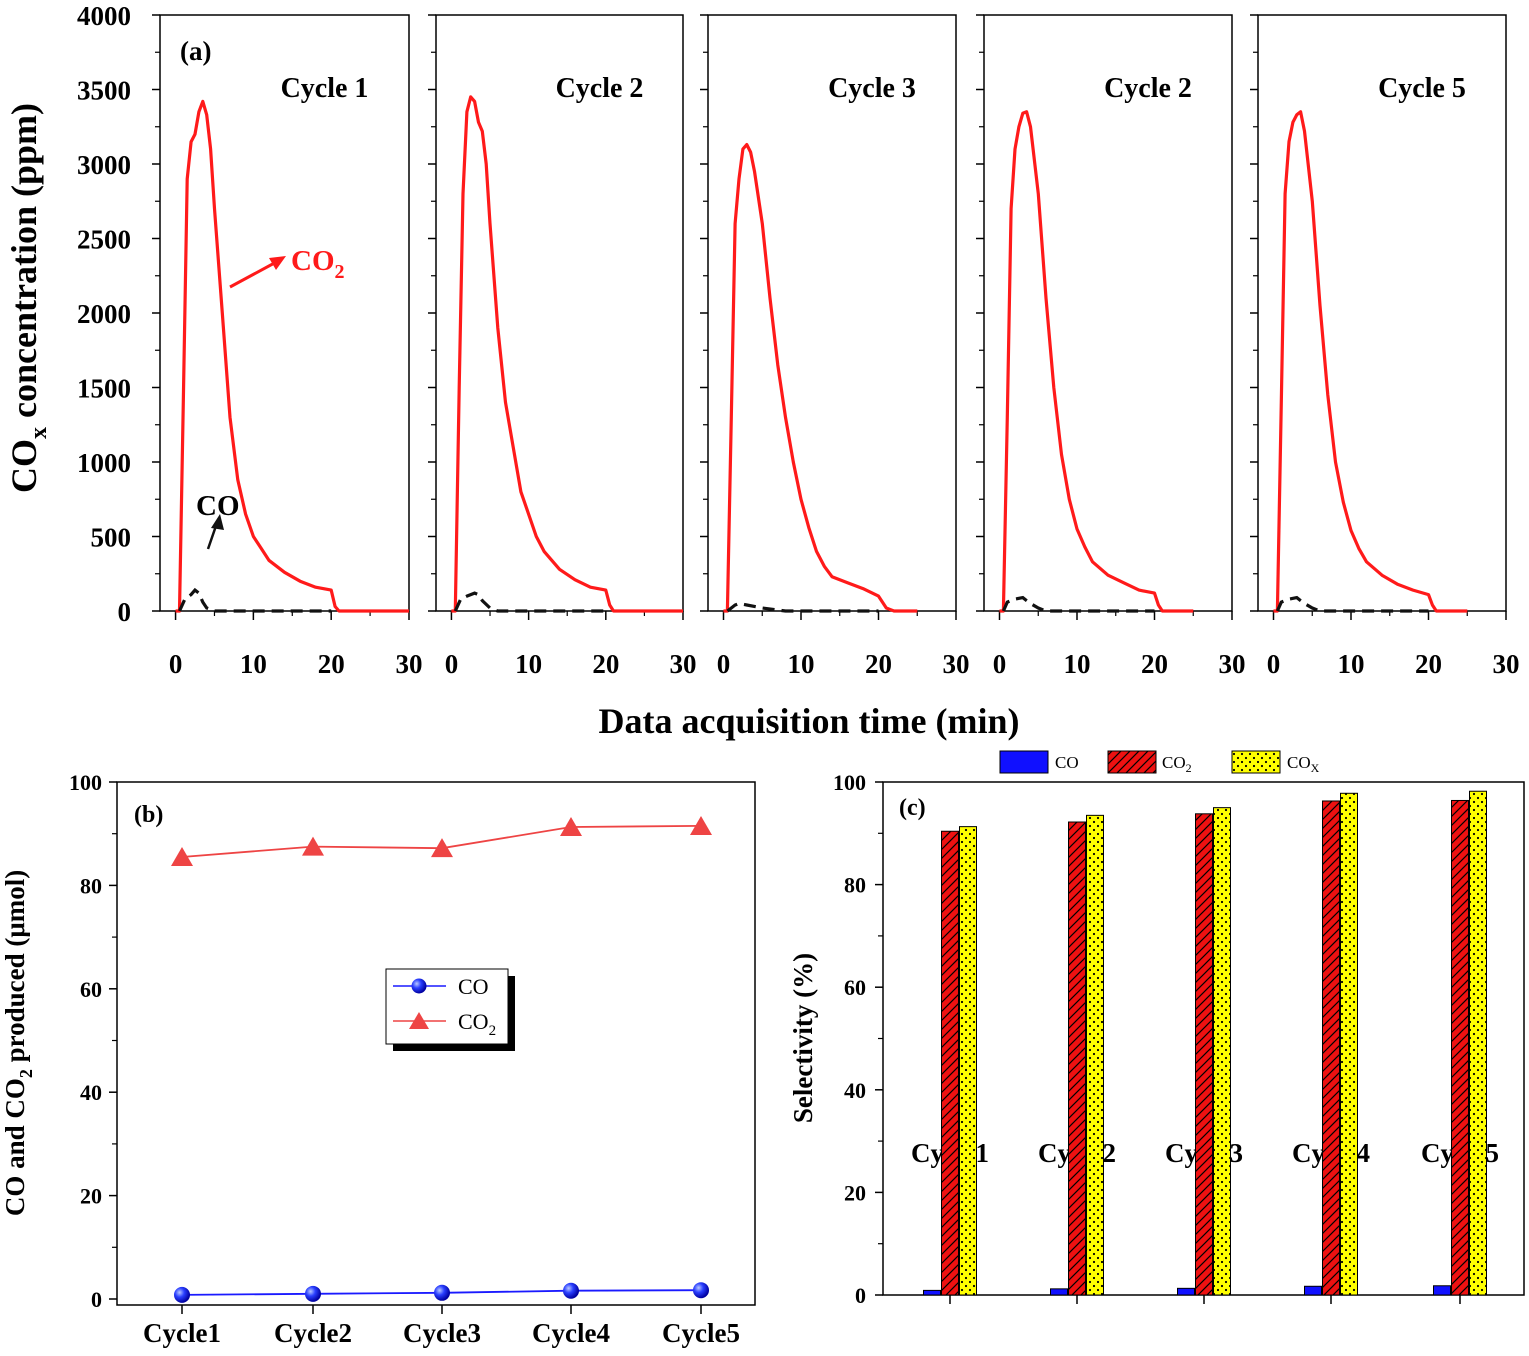 This screenshot has height=1356, width=1529. I want to click on co2-annotation: CO2, so click(287, 267).